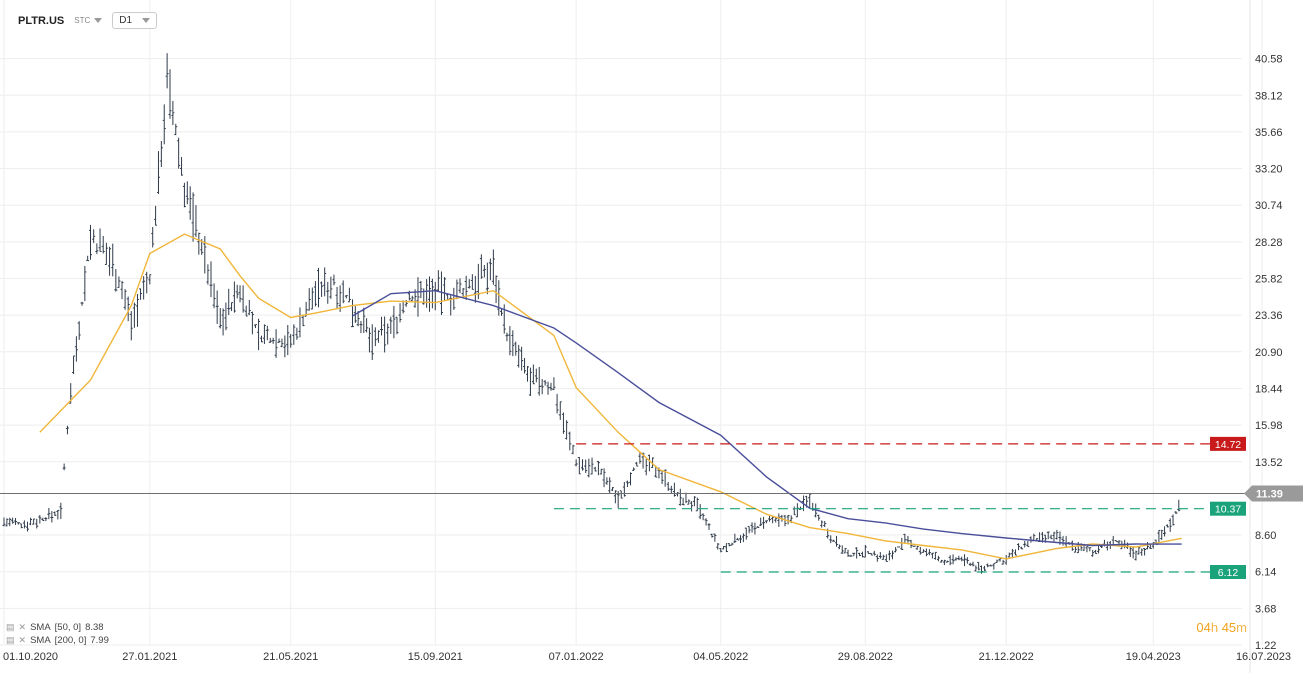 The height and width of the screenshot is (678, 1315). Describe the element at coordinates (1269, 353) in the screenshot. I see `y-tick-label: 20.90` at that location.